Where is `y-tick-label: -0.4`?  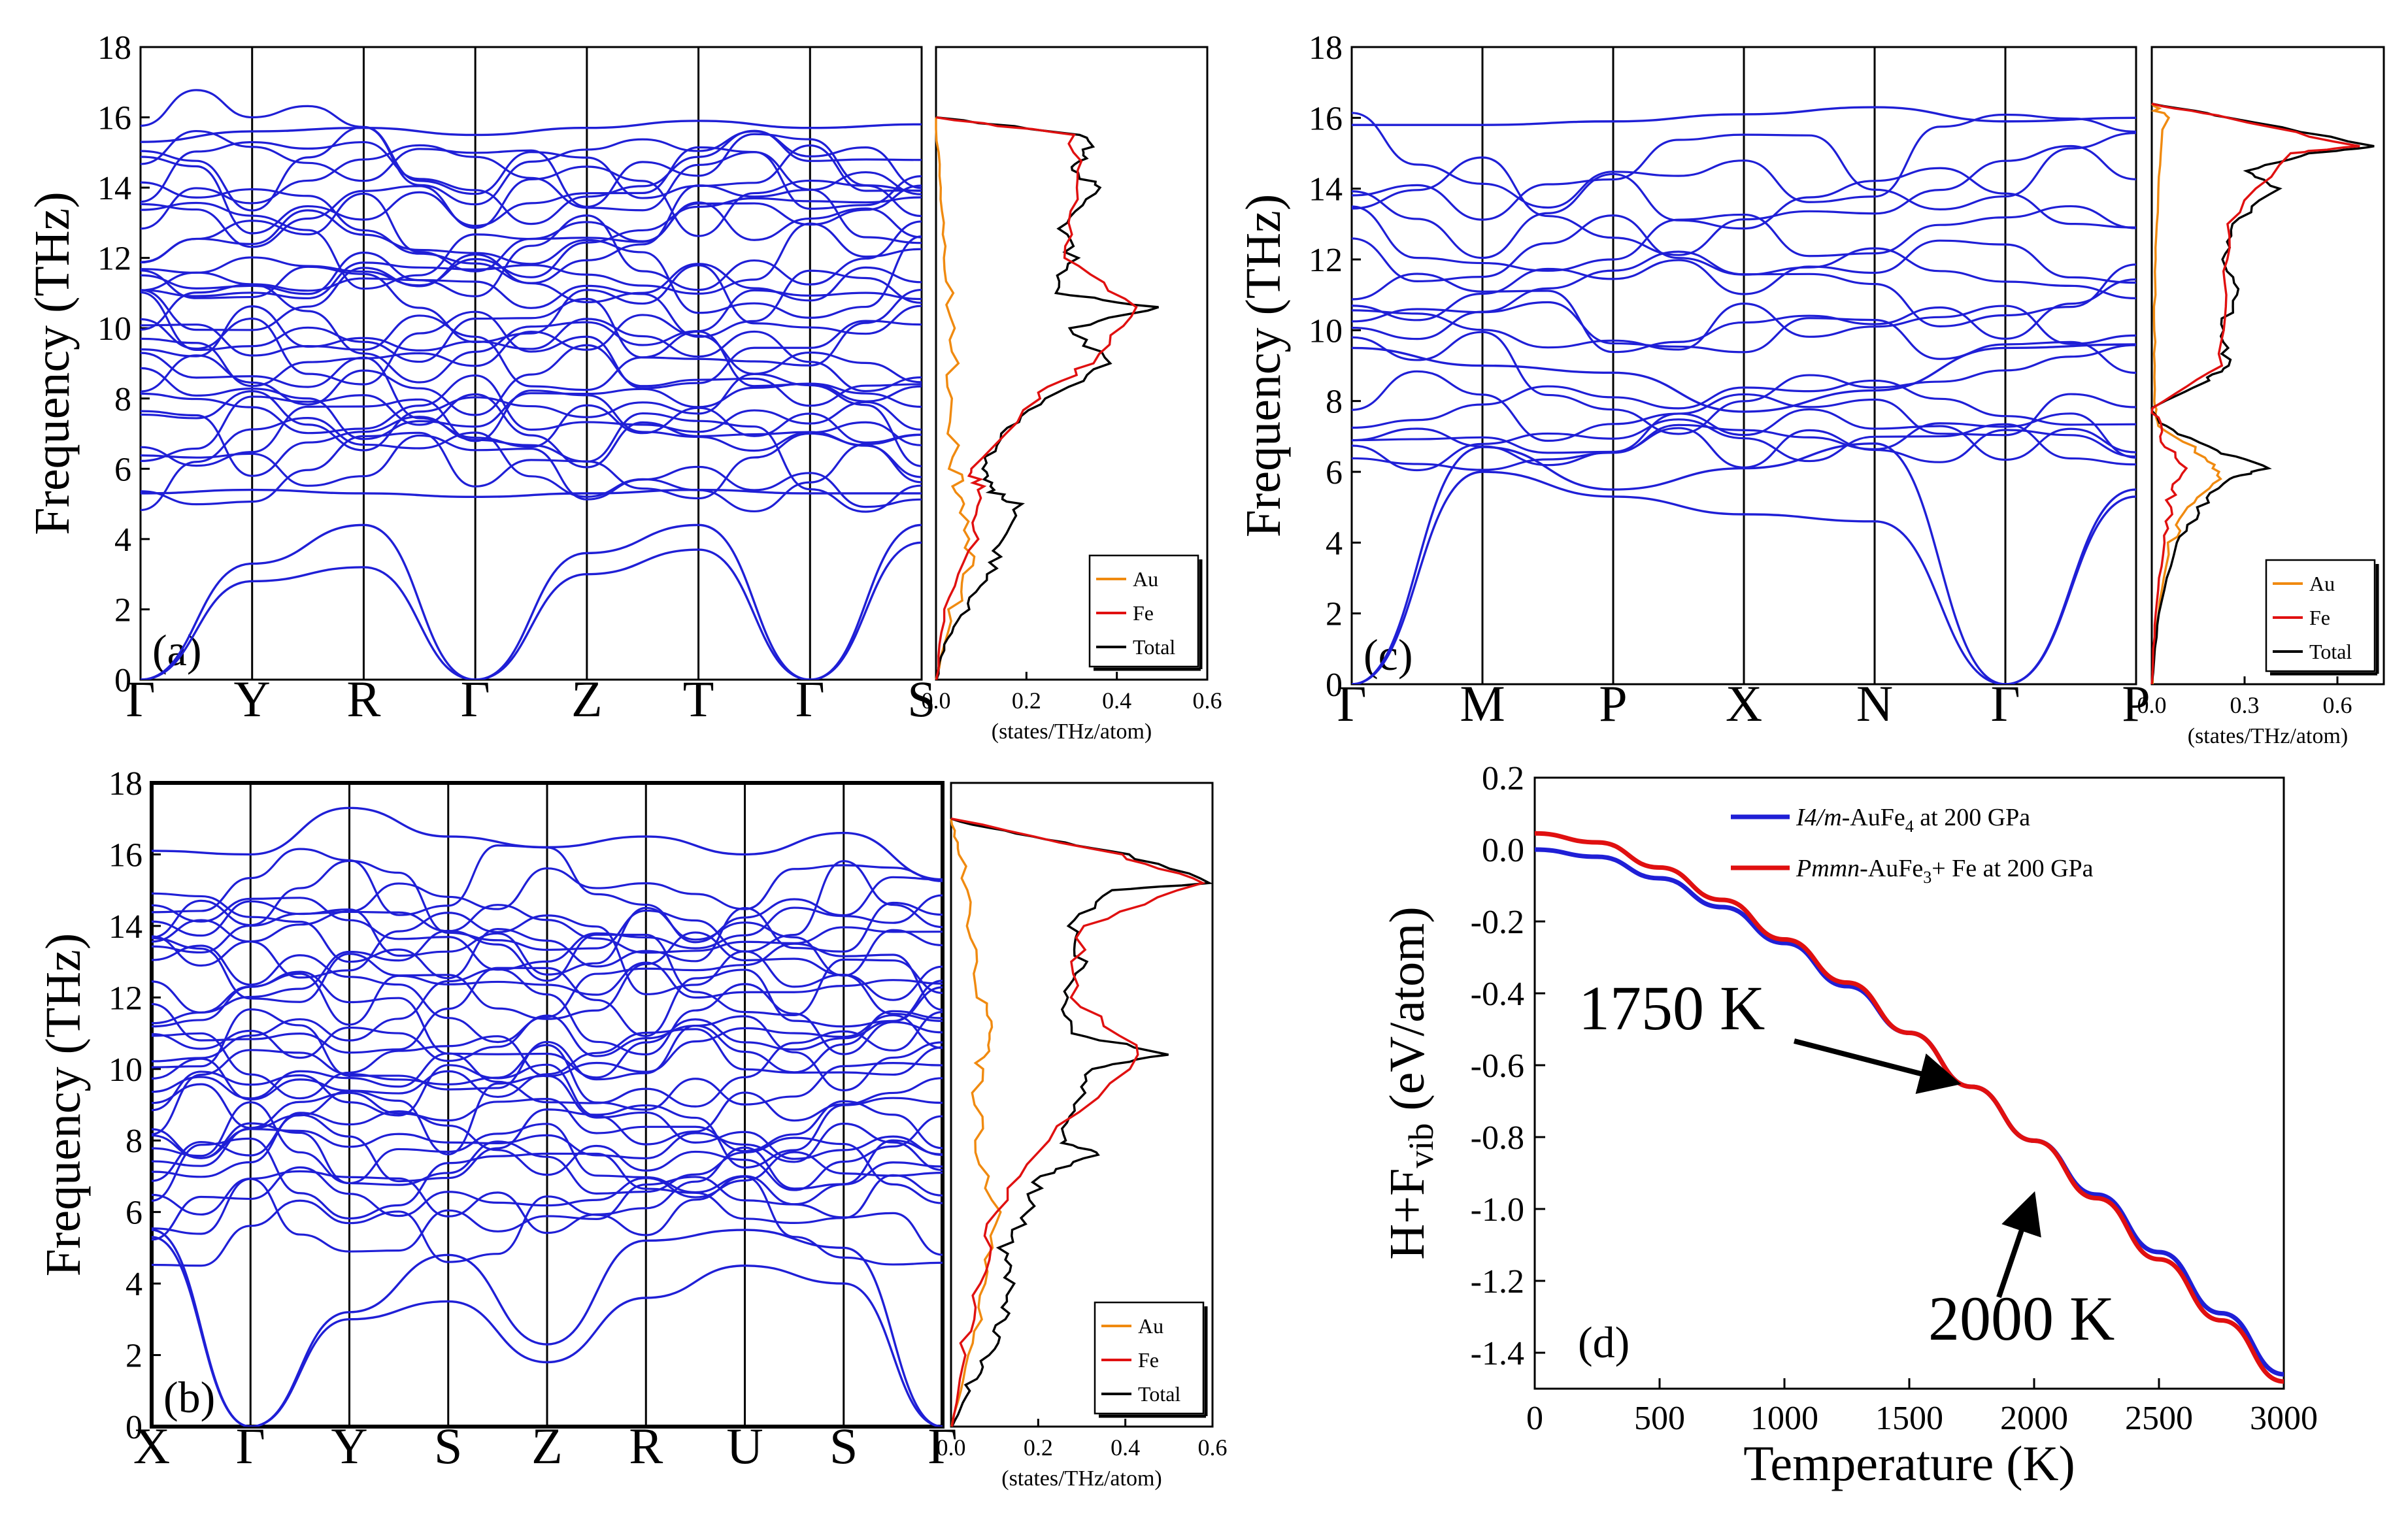
y-tick-label: -0.4 is located at coordinates (1497, 994).